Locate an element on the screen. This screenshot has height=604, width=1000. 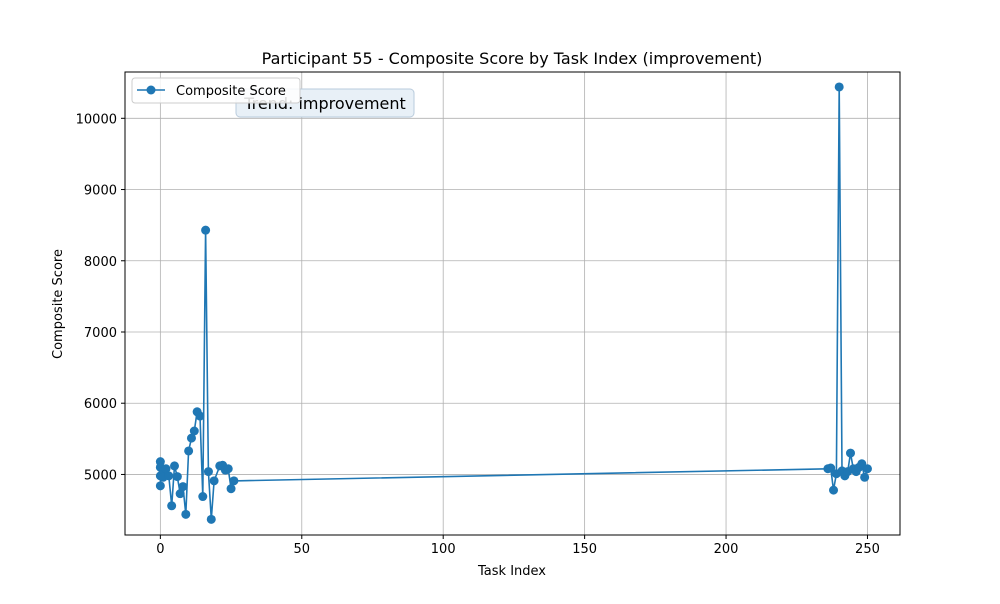
x-tick-label: 50 is located at coordinates (302, 549).